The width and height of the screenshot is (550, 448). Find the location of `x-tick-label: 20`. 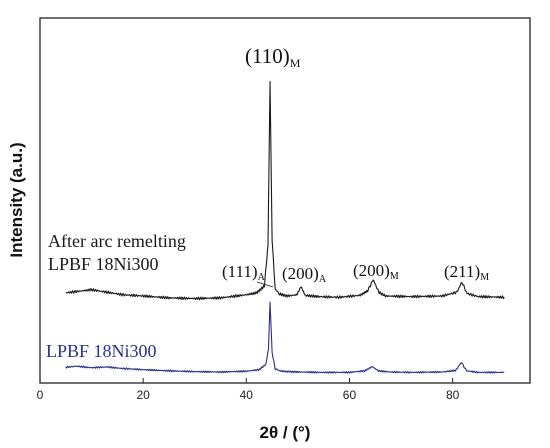

x-tick-label: 20 is located at coordinates (143, 395).